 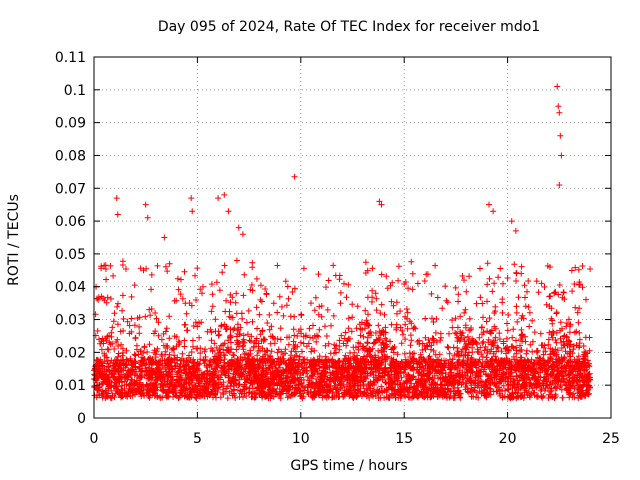 I want to click on x-tick-label: 20, so click(x=508, y=439).